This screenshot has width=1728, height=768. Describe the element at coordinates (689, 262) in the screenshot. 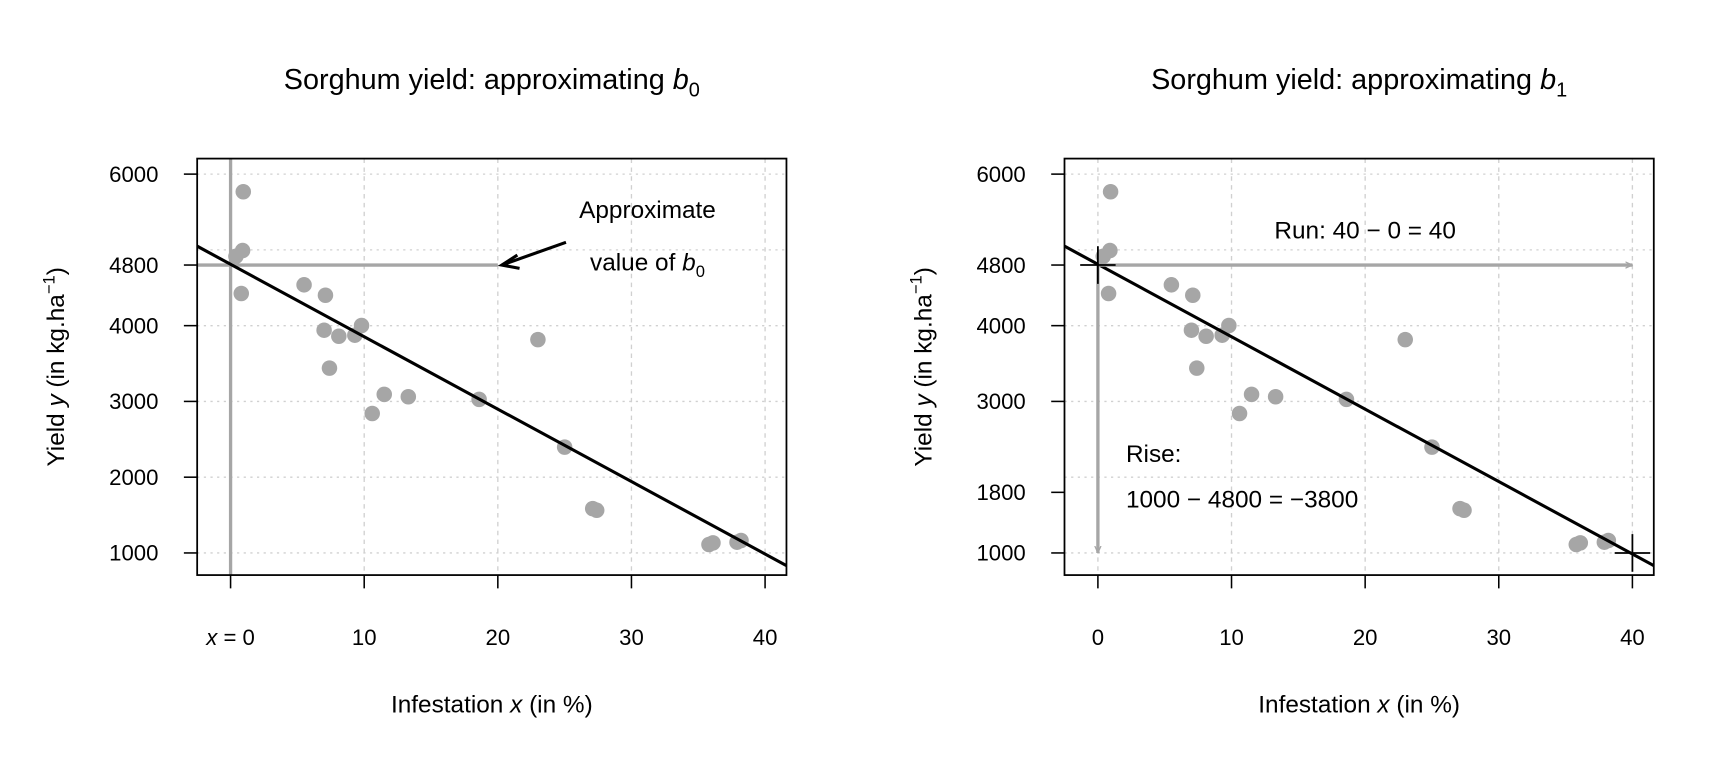

I see `annotation-label-var: b` at that location.